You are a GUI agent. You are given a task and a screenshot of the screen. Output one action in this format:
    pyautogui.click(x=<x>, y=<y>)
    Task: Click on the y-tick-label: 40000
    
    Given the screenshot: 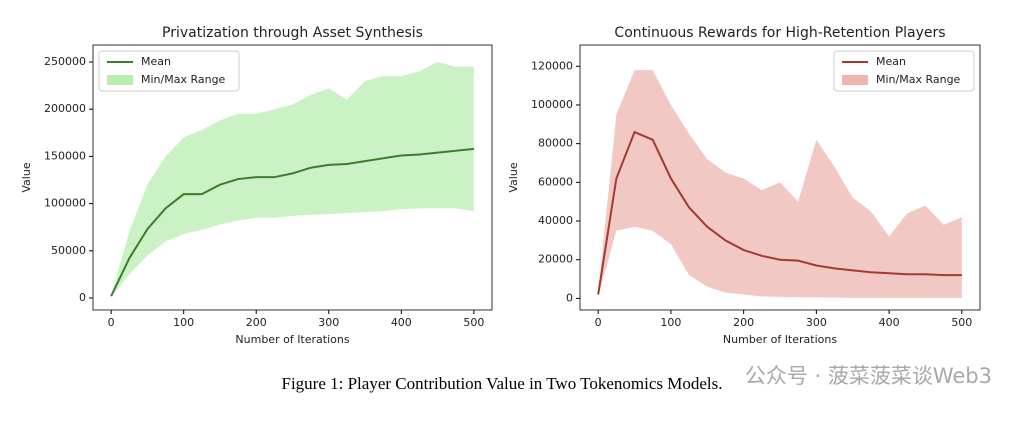 What is the action you would take?
    pyautogui.click(x=555, y=220)
    